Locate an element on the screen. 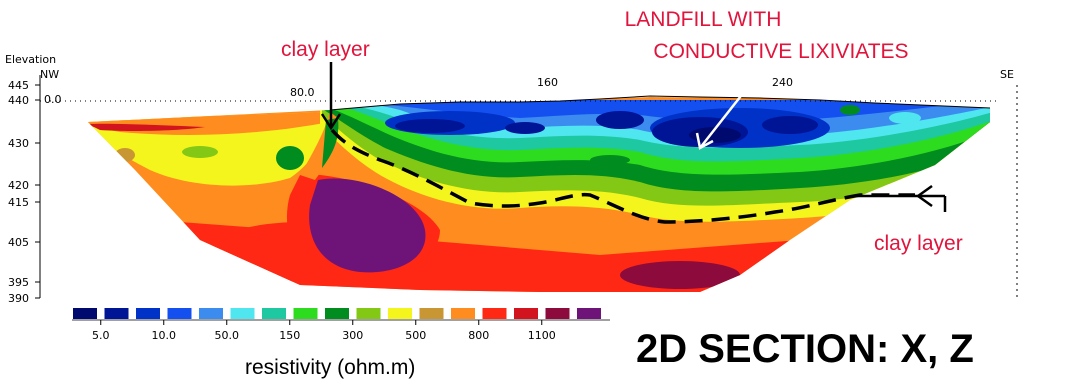 The image size is (1081, 382). clay-layer-annotation-right: clay layer is located at coordinates (918, 243).